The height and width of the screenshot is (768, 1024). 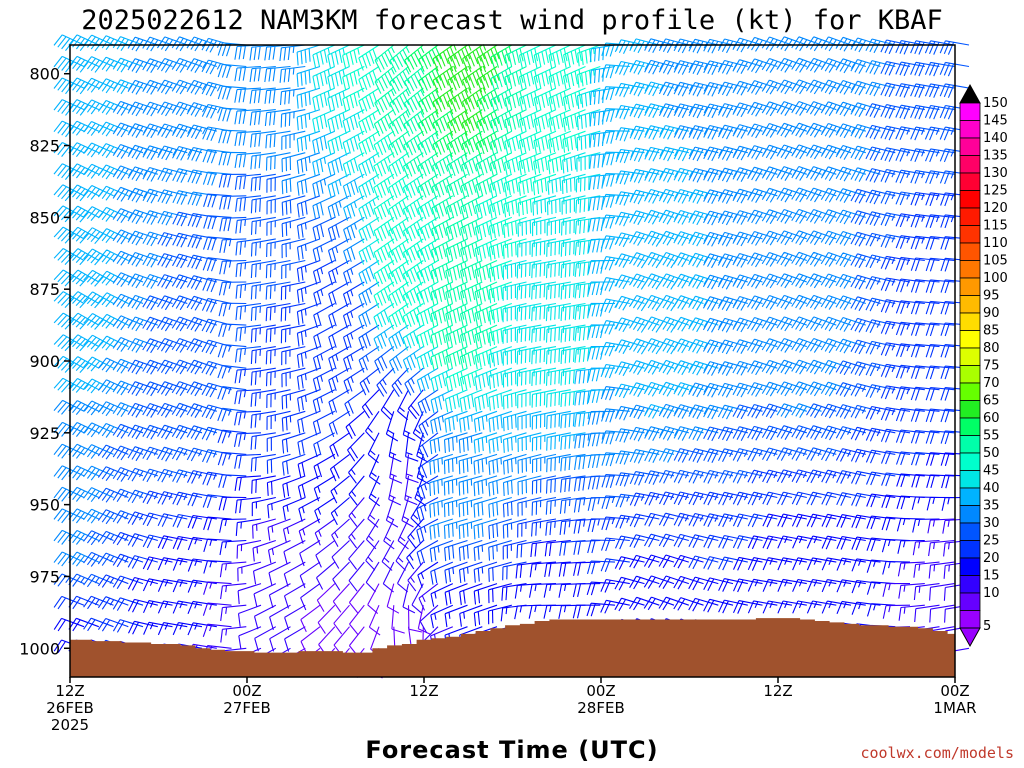 What do you see at coordinates (69, 691) in the screenshot?
I see `x-tick-label: 12Z` at bounding box center [69, 691].